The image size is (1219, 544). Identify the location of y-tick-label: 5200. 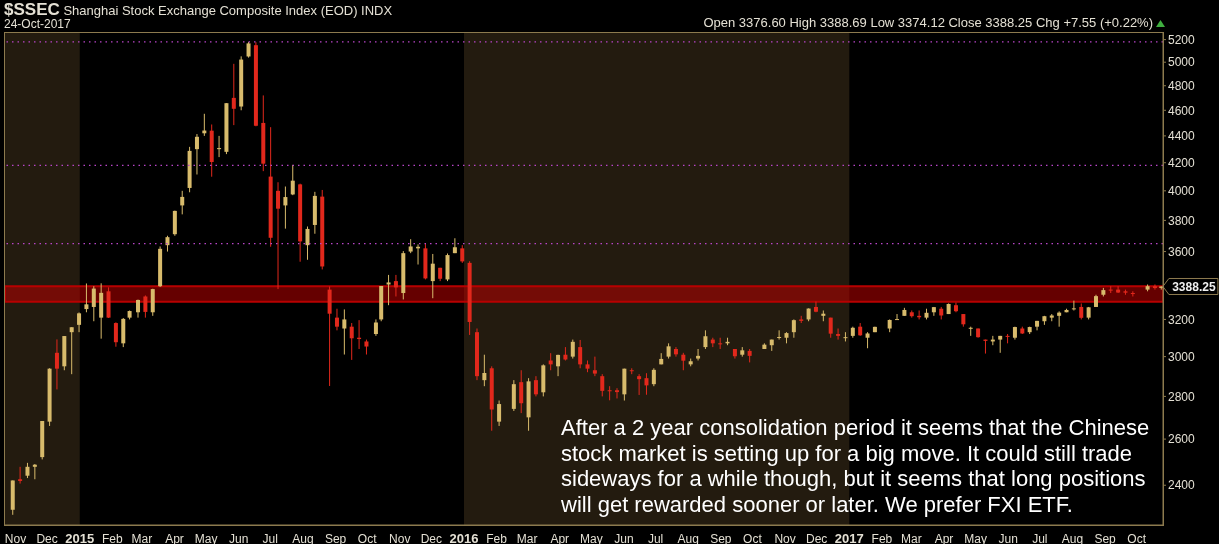
(1182, 39).